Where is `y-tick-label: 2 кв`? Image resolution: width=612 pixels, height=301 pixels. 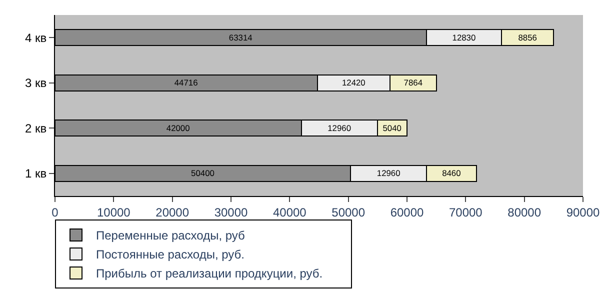 y-tick-label: 2 кв is located at coordinates (35, 128).